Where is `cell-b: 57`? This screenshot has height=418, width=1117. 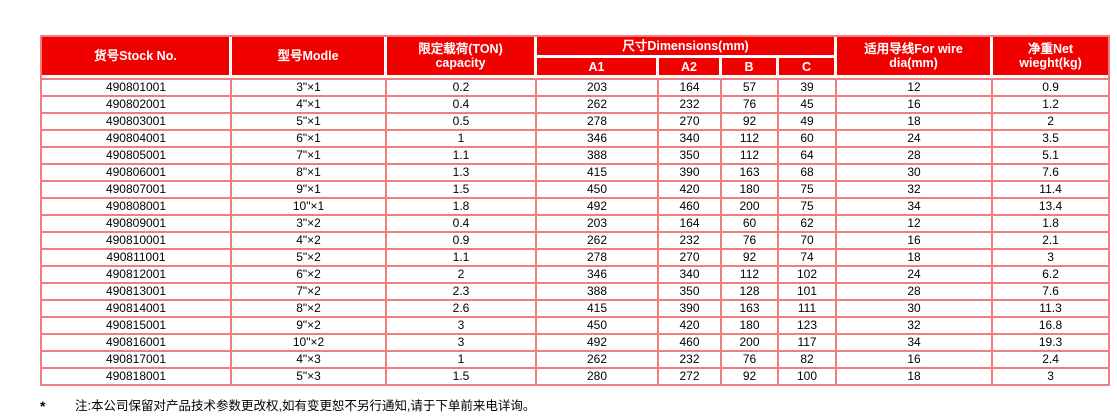
cell-b: 57 is located at coordinates (750, 87).